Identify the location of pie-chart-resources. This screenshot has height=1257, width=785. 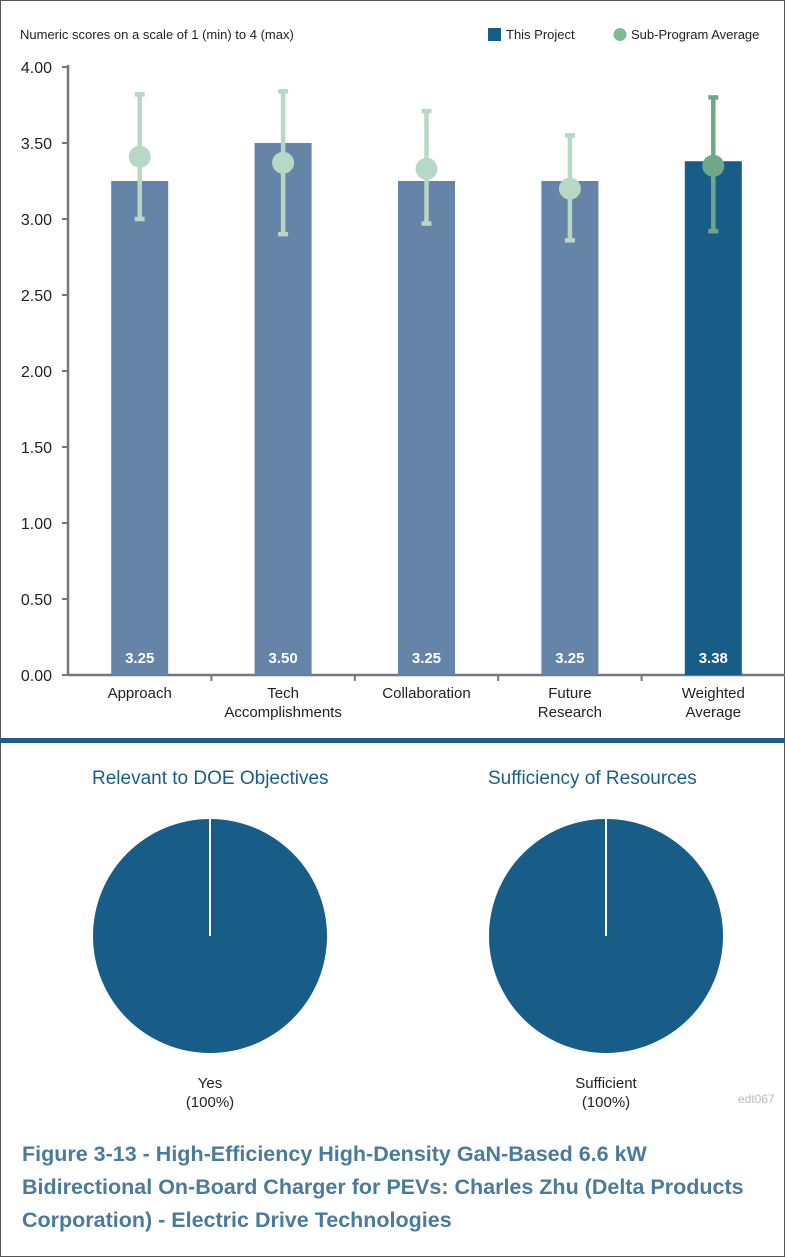
(608, 940).